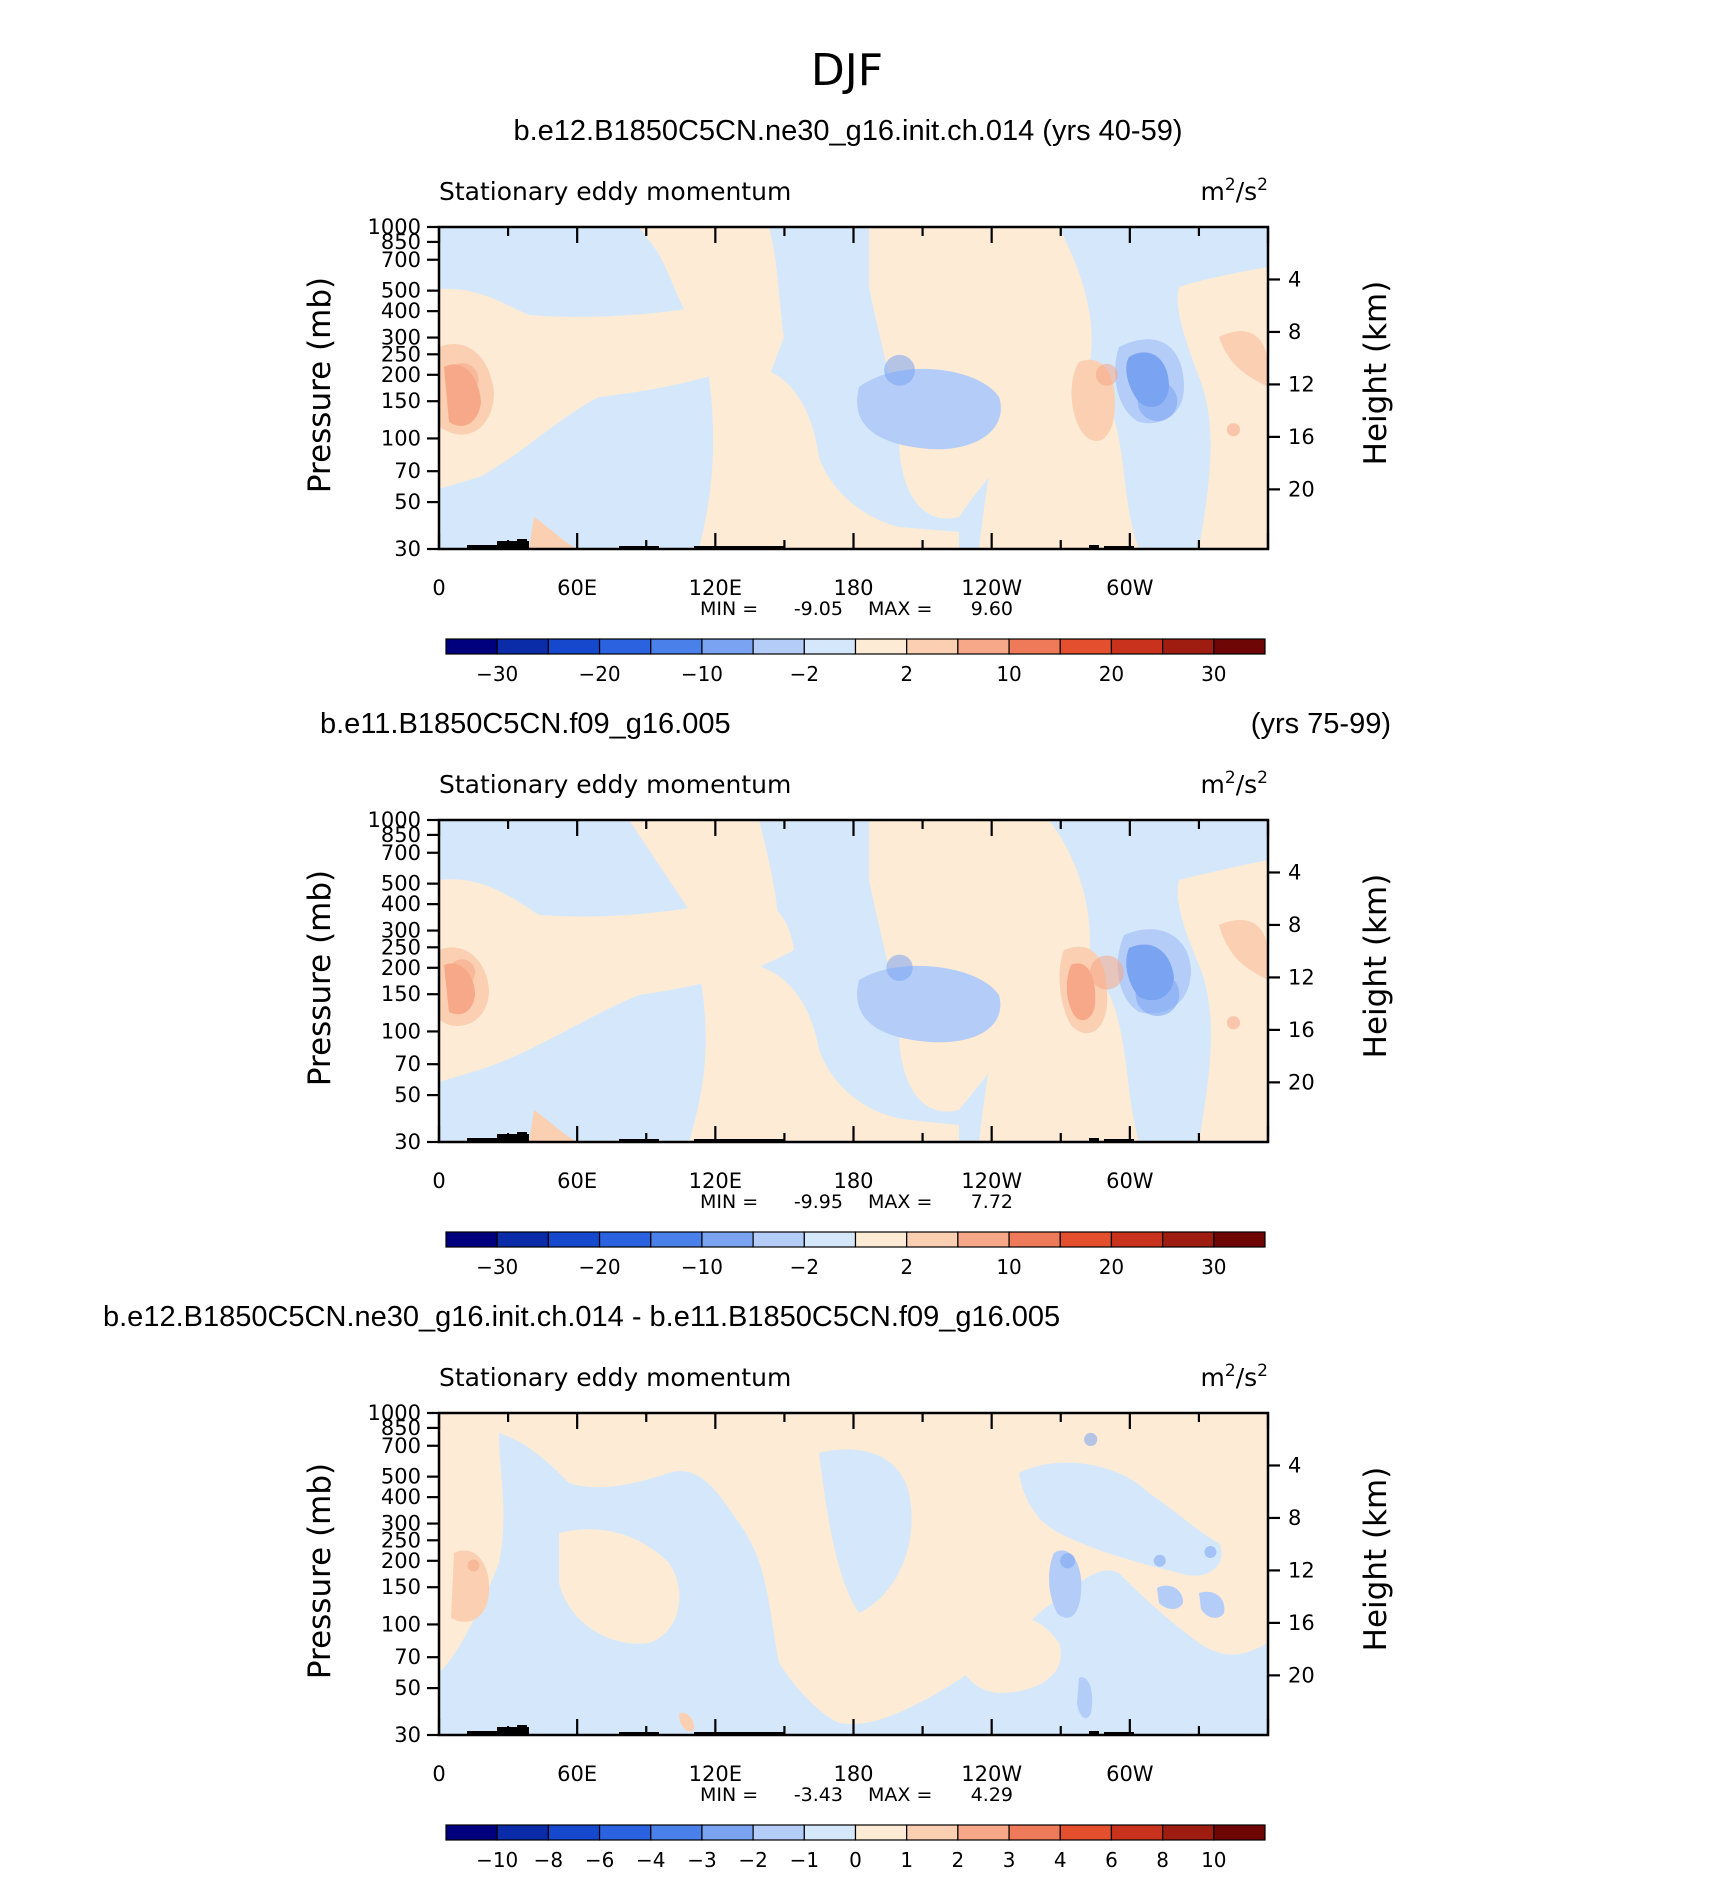  Describe the element at coordinates (1234, 190) in the screenshot. I see `units-label: m2/s2` at that location.